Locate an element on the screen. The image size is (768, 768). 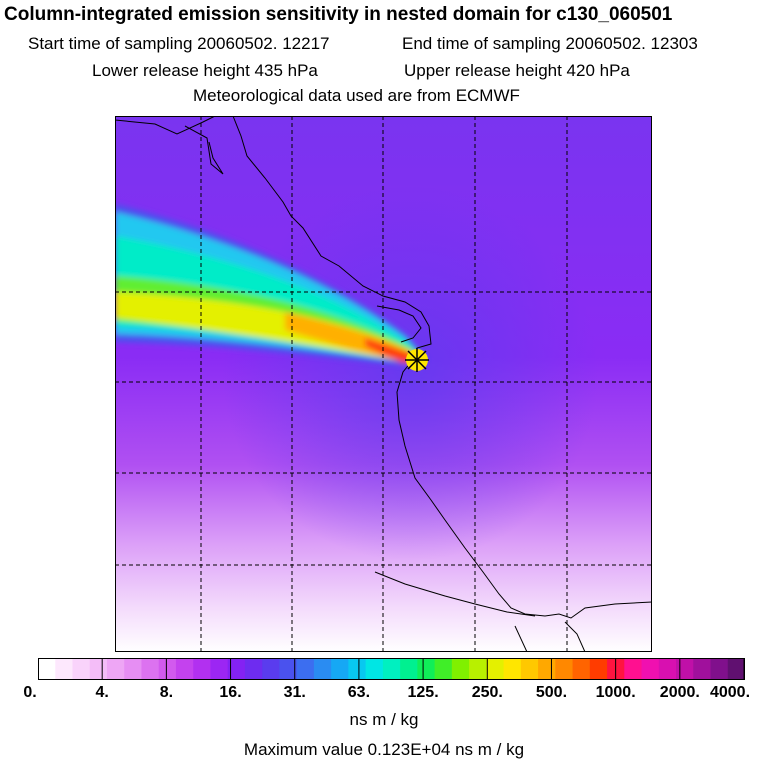
colorbar-tick-label: 500. is located at coordinates (551, 692).